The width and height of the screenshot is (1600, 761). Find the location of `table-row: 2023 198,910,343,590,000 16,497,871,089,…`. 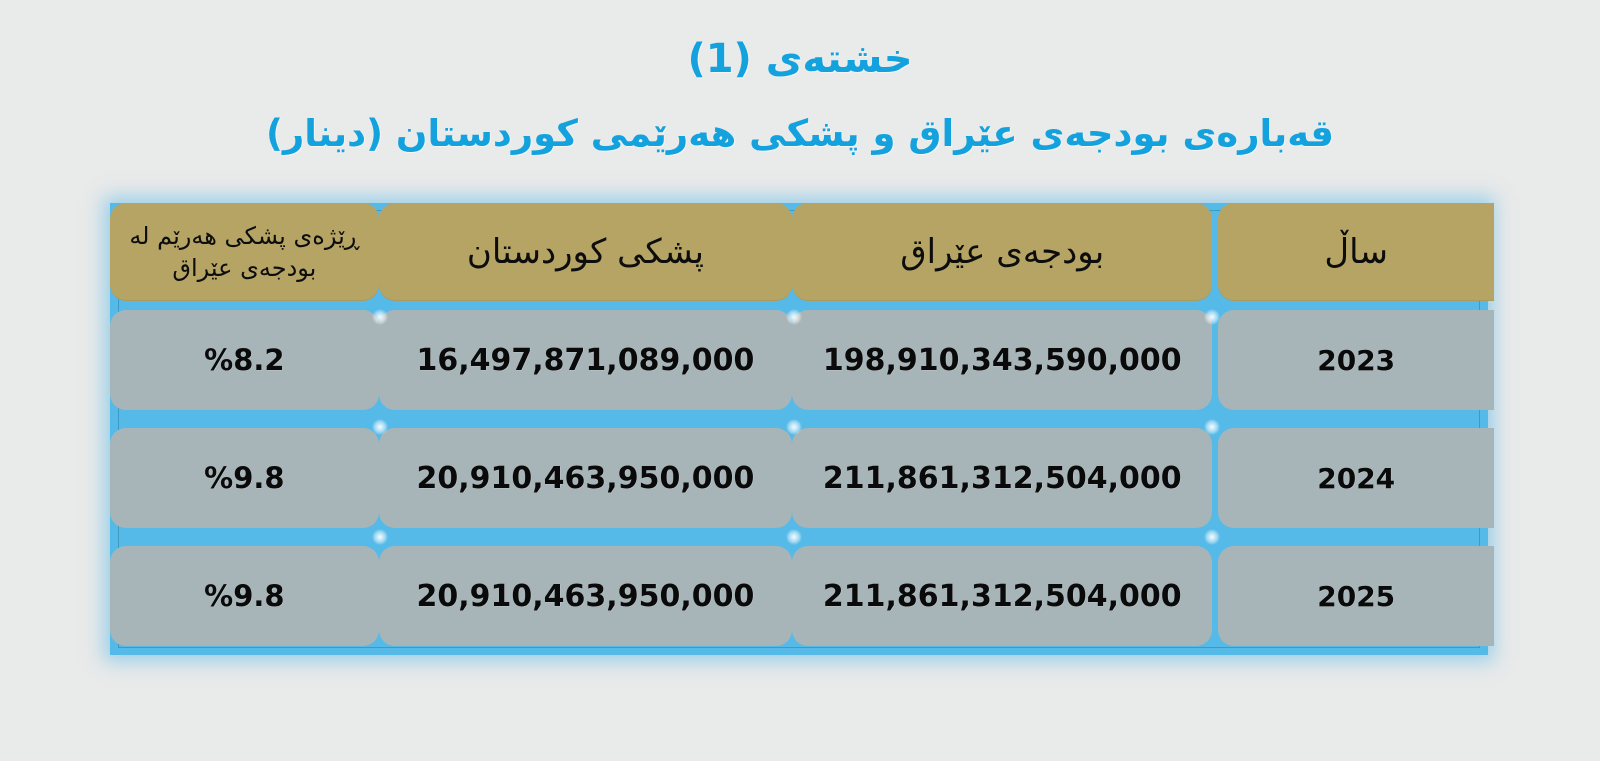

table-row: 2023 198,910,343,590,000 16,497,871,089,… is located at coordinates (802, 360).